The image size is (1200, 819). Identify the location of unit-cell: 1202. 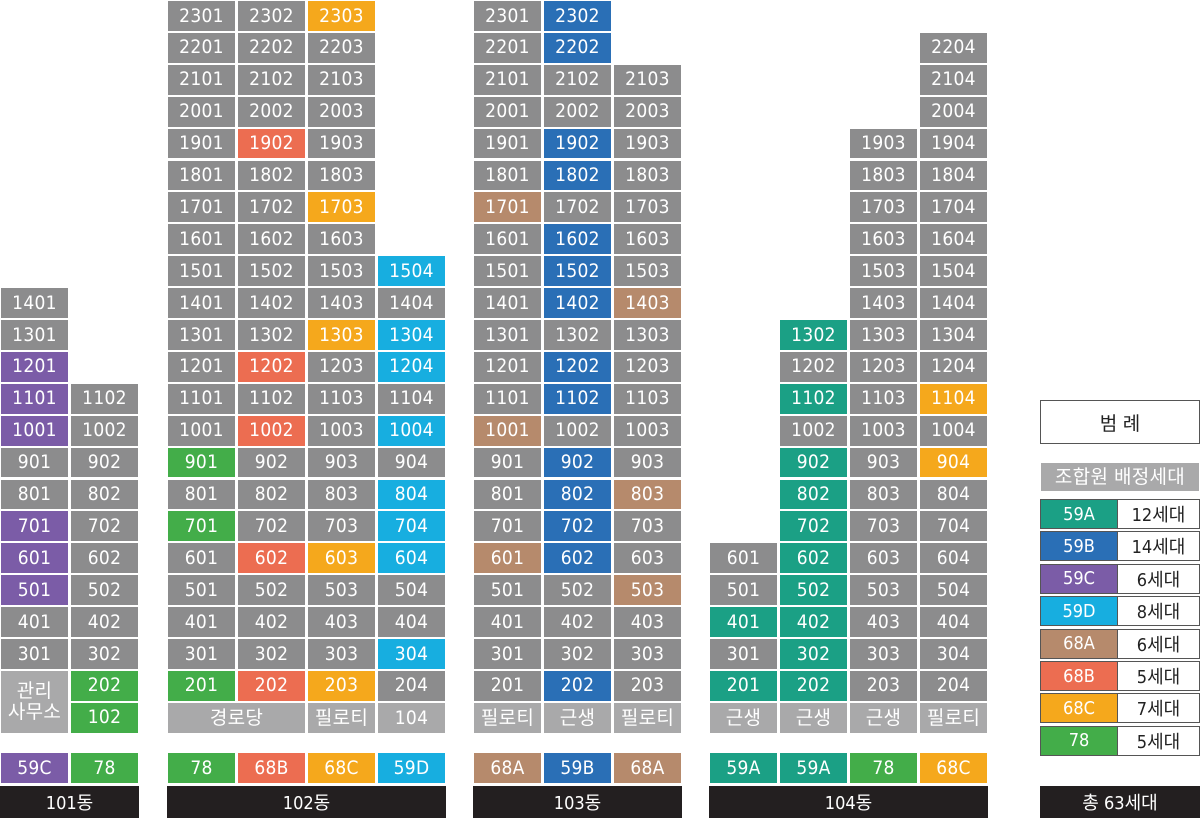
(577, 366).